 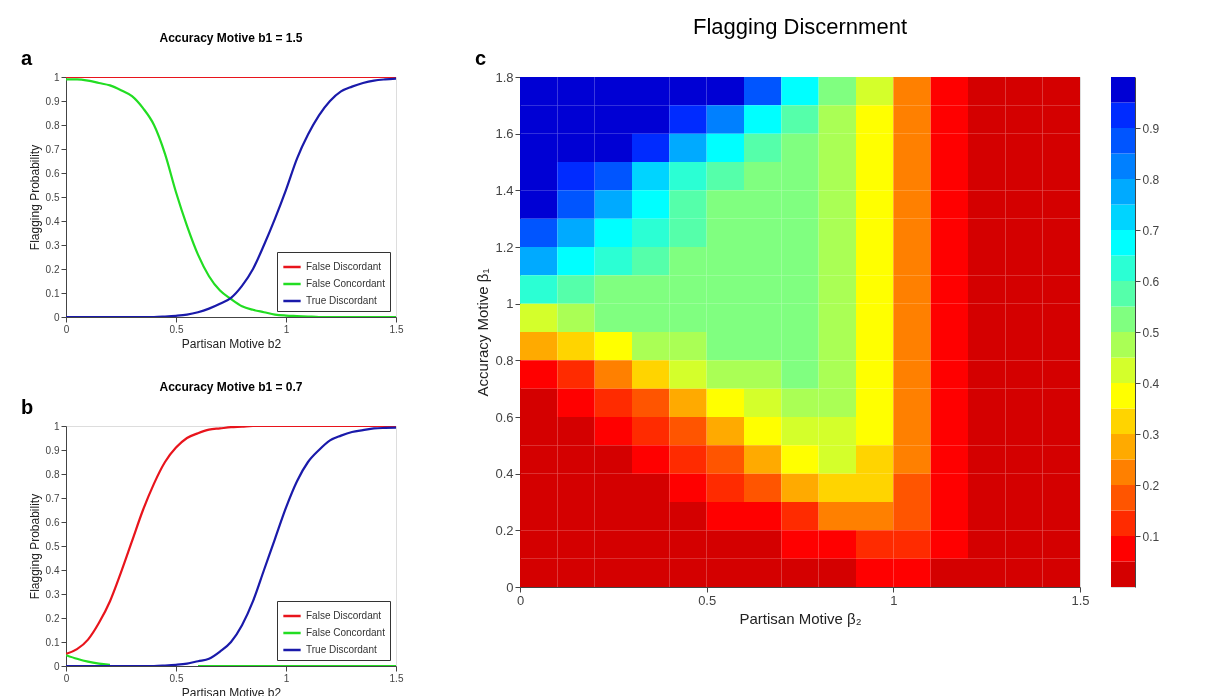 I want to click on y-tick-label: 1.4, so click(x=504, y=190).